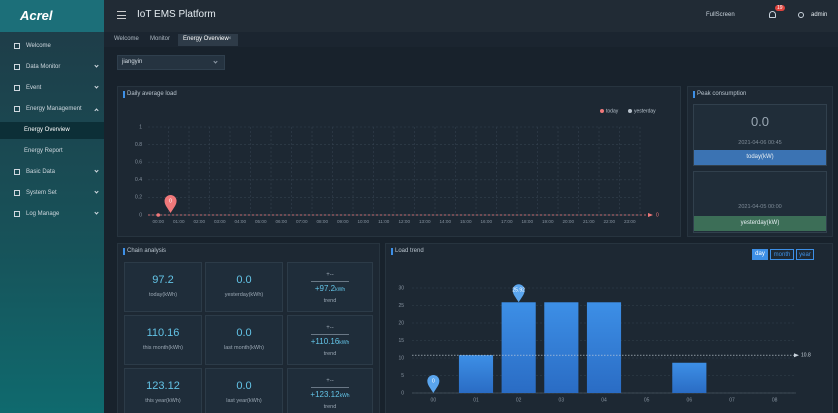  Describe the element at coordinates (41, 172) in the screenshot. I see `menu-item: Basic Data` at that location.